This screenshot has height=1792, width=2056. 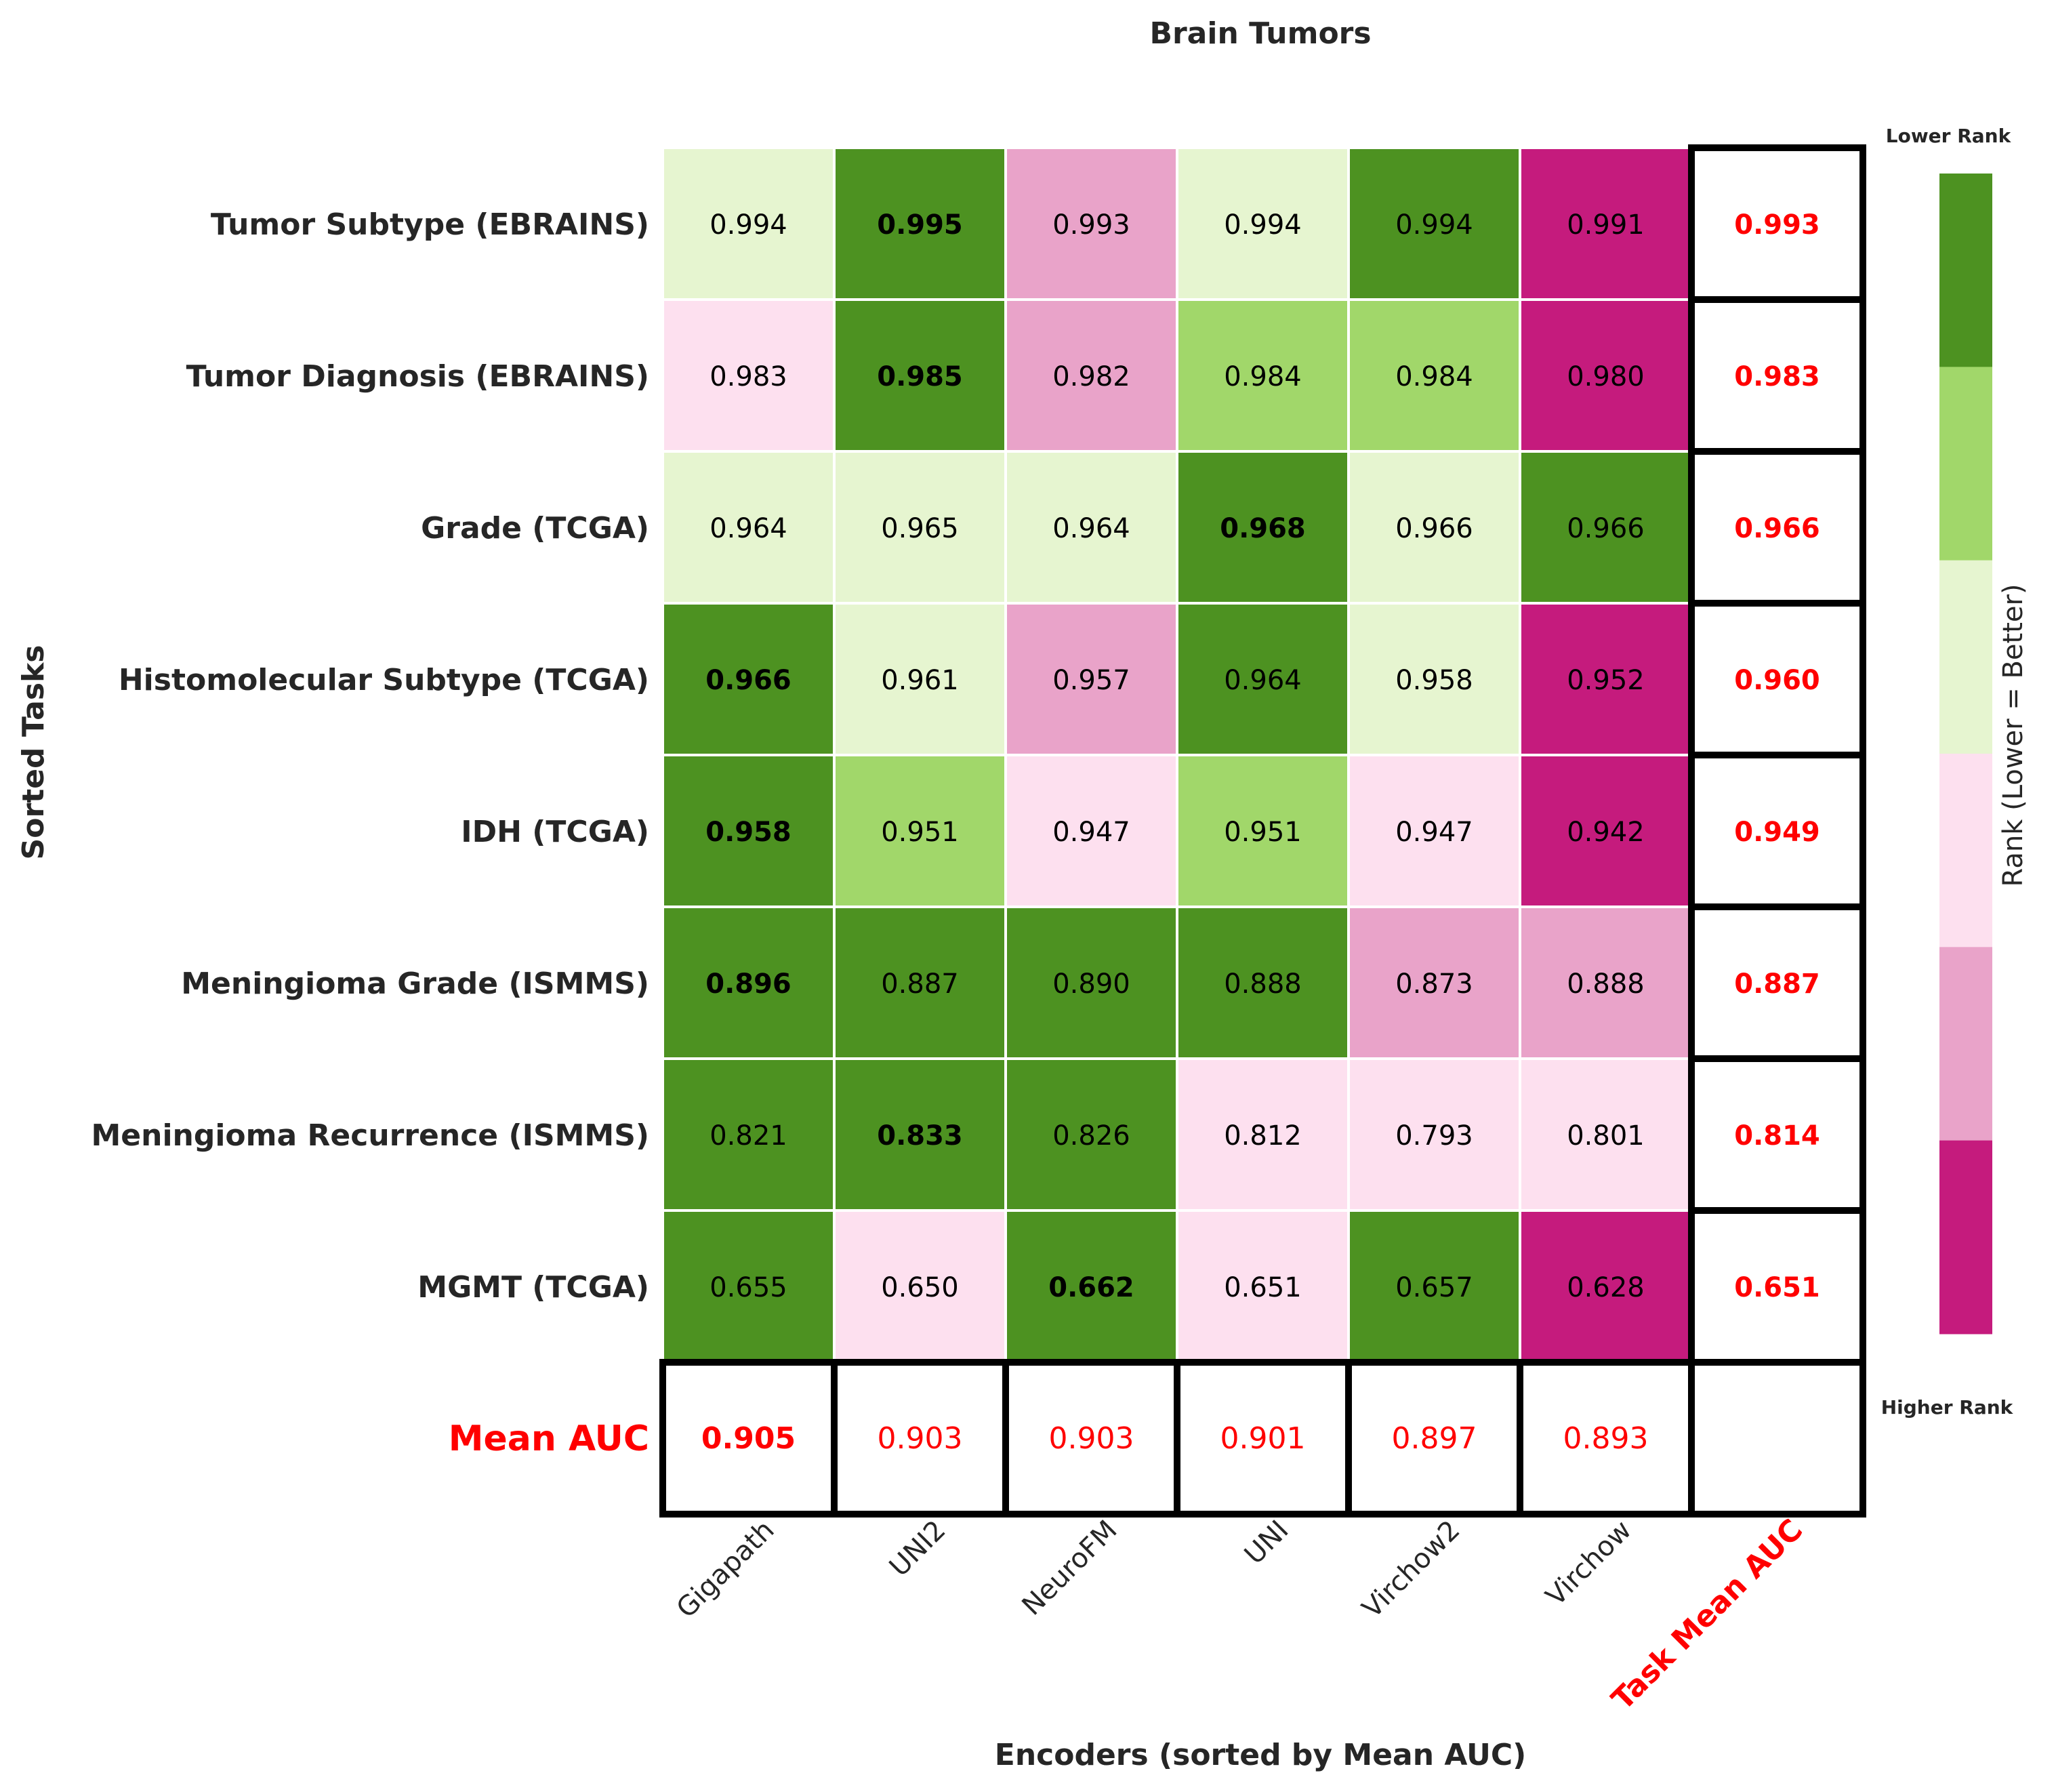 What do you see at coordinates (1708, 1615) in the screenshot?
I see `task-mean-column-label: Task Mean AUC` at bounding box center [1708, 1615].